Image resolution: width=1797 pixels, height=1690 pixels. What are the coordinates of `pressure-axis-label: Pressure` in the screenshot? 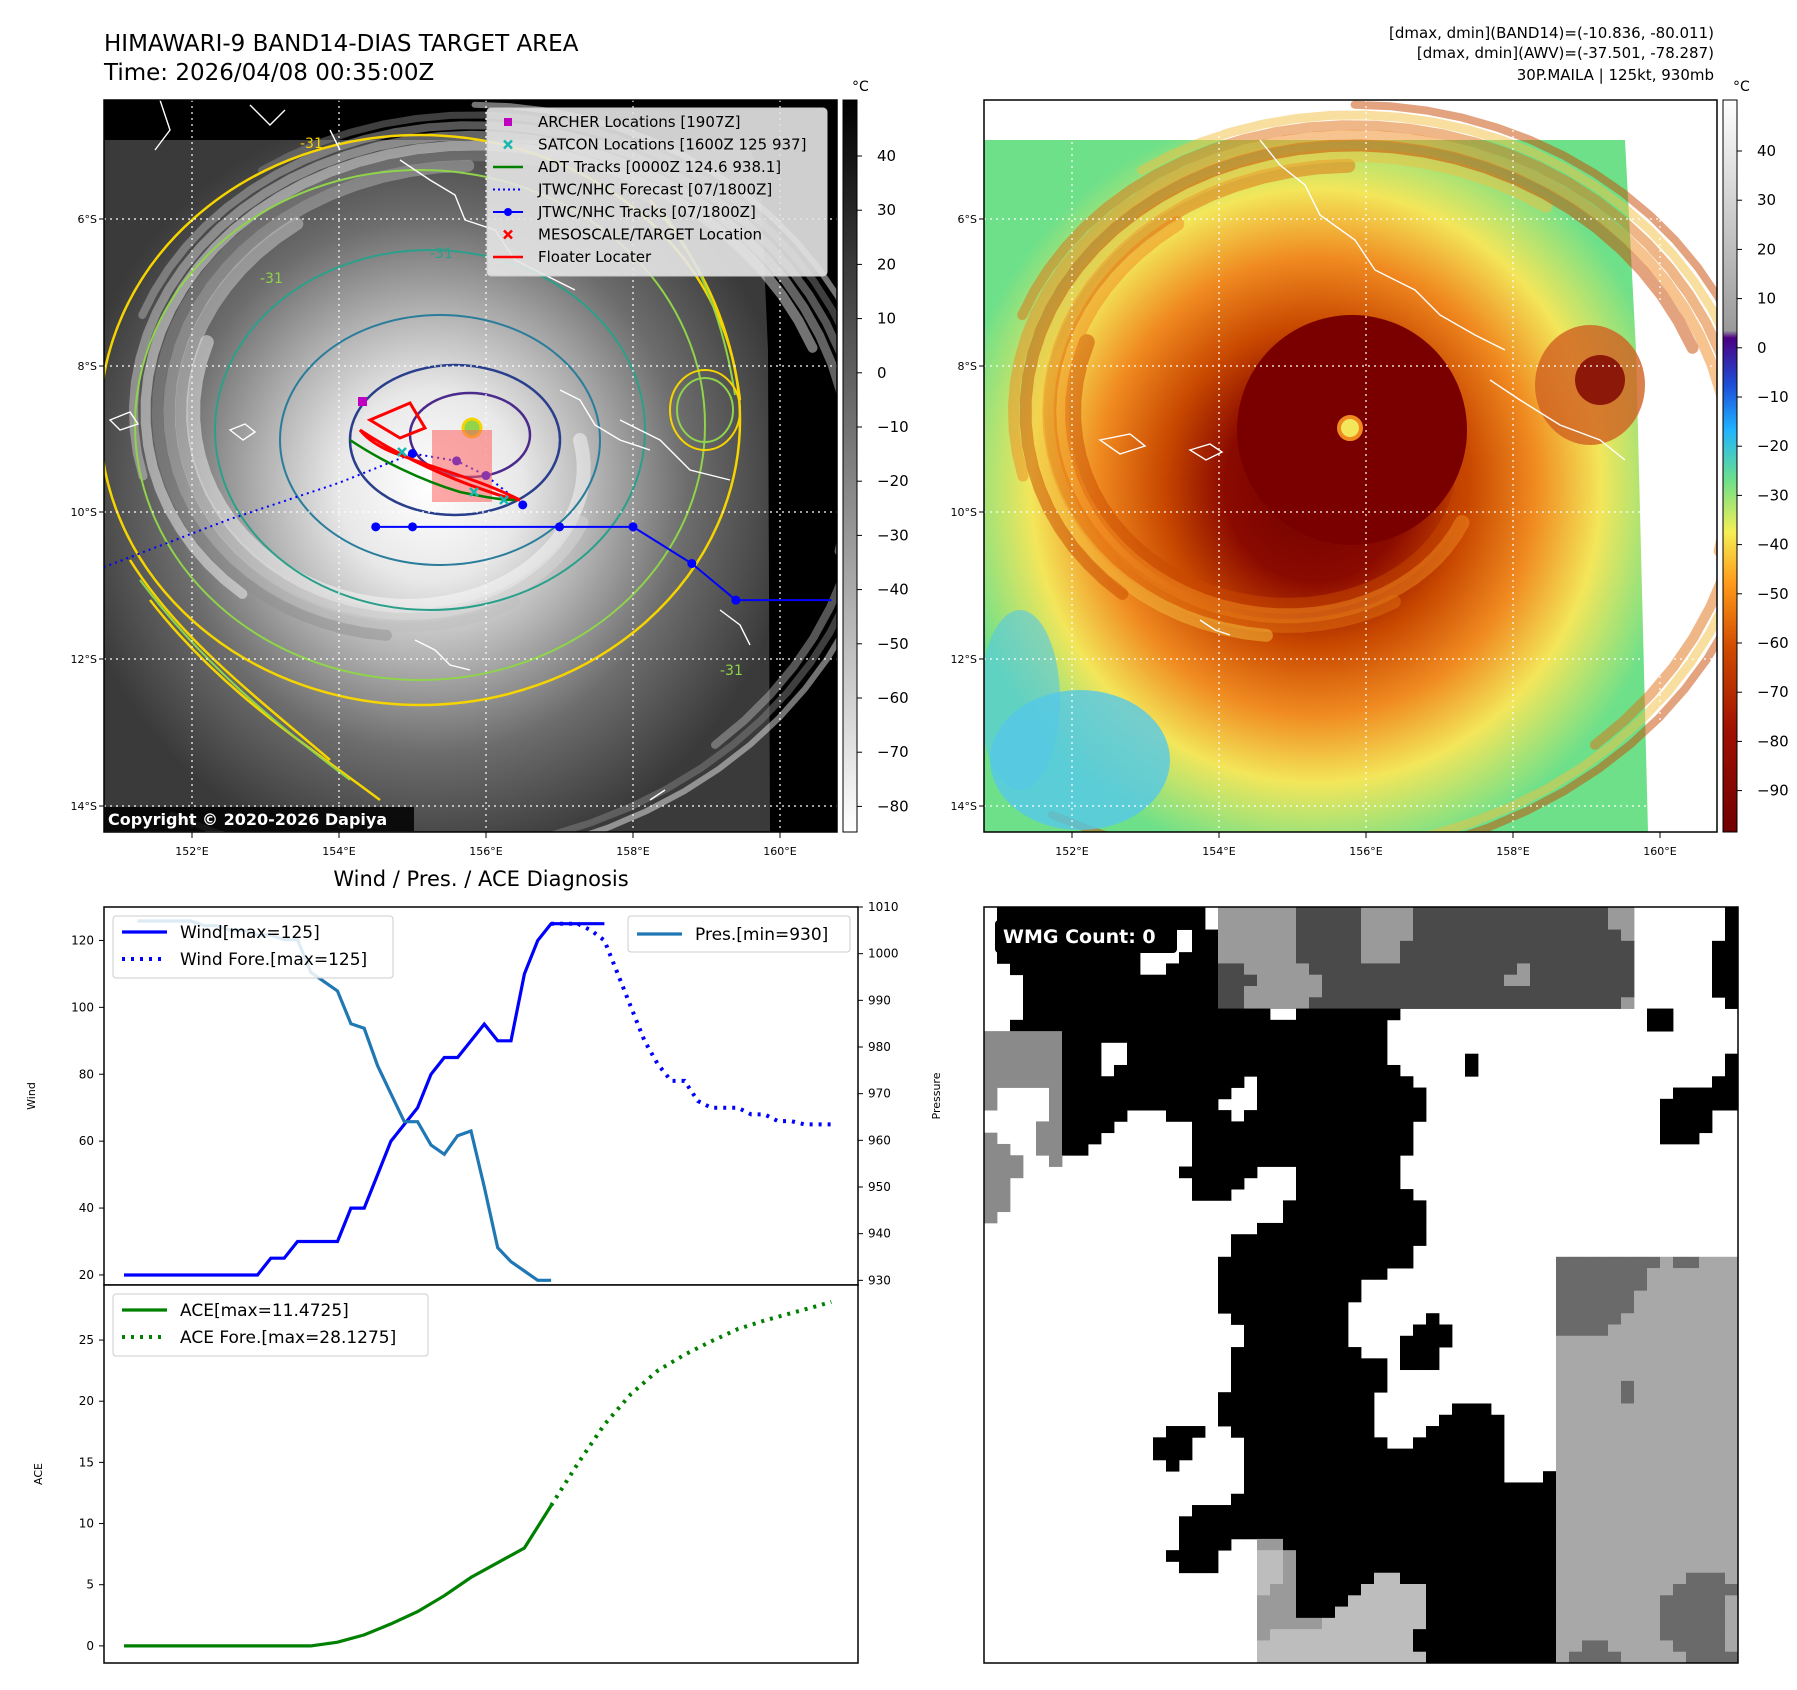 It's located at (936, 1095).